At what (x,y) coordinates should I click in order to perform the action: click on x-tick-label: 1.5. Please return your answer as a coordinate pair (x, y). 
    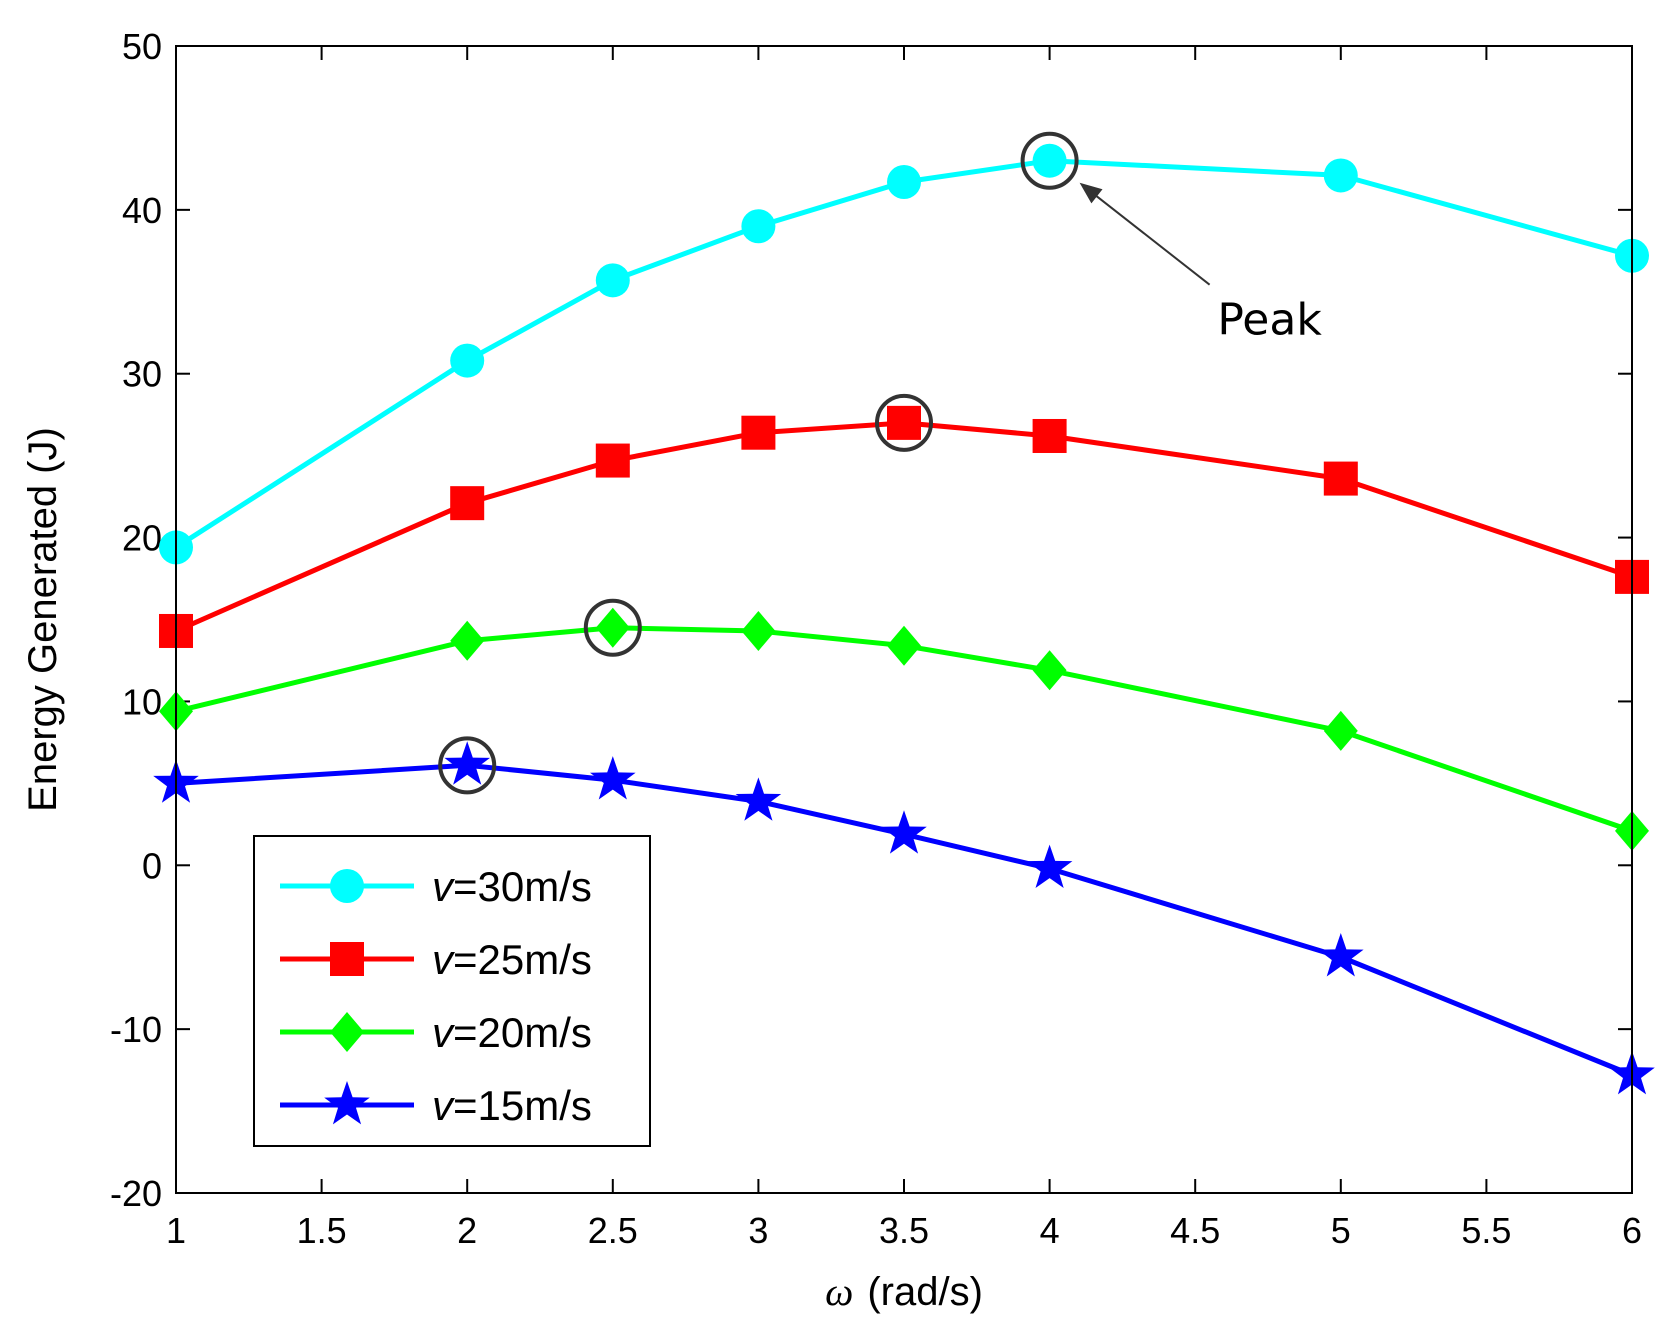
    Looking at the image, I should click on (322, 1230).